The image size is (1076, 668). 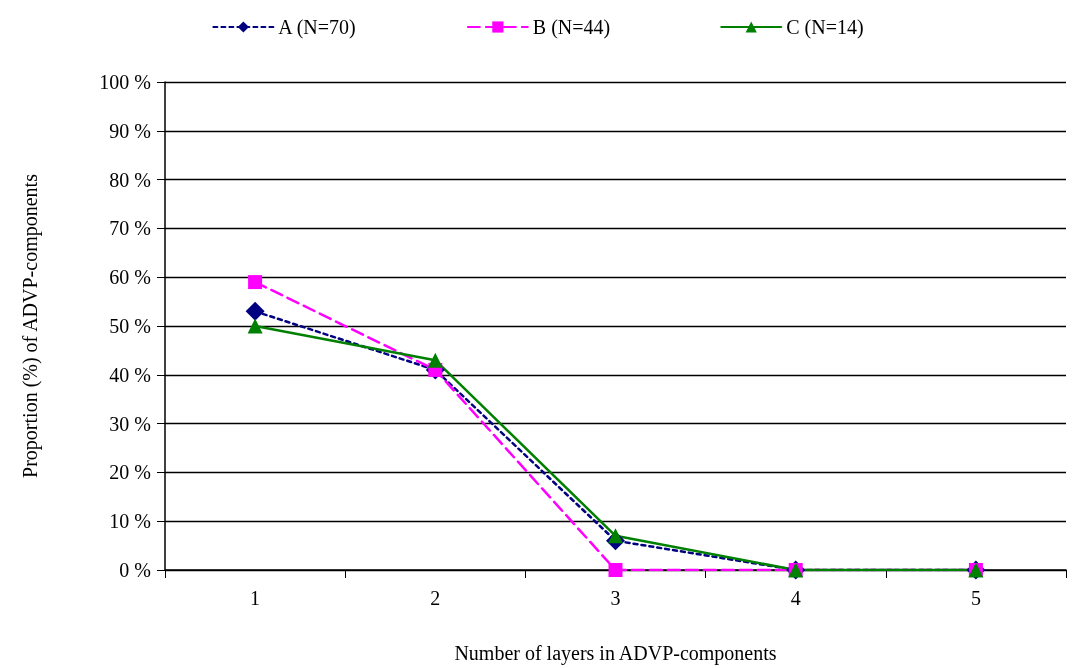 I want to click on y-tick-label: 100 %, so click(x=125, y=82).